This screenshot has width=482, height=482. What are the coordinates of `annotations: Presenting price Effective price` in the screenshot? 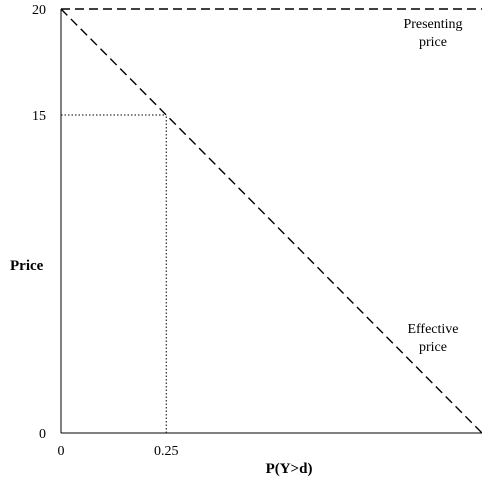 It's located at (432, 186).